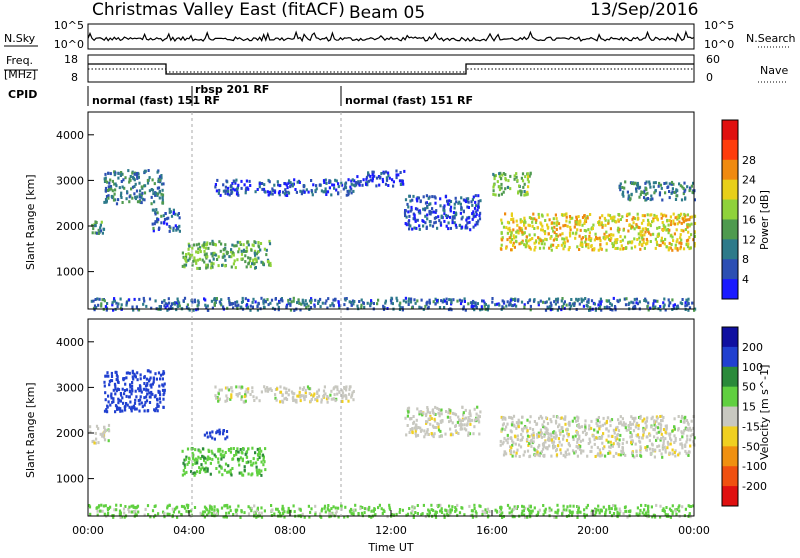 Image resolution: width=800 pixels, height=558 pixels. I want to click on power-colorbar-swatch, so click(730, 170).